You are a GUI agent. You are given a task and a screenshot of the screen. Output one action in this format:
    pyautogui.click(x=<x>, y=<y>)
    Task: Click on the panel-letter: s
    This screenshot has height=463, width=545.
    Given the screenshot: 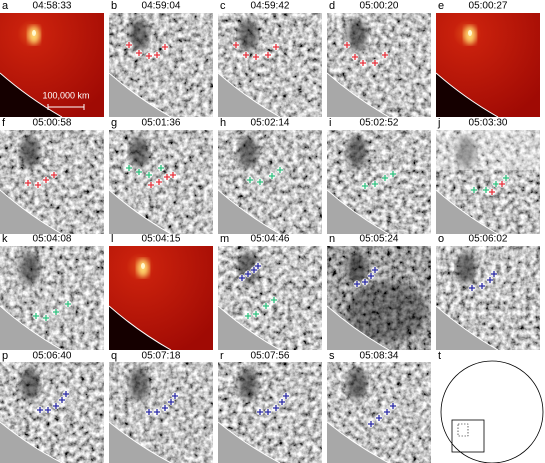 What is the action you would take?
    pyautogui.click(x=332, y=356)
    